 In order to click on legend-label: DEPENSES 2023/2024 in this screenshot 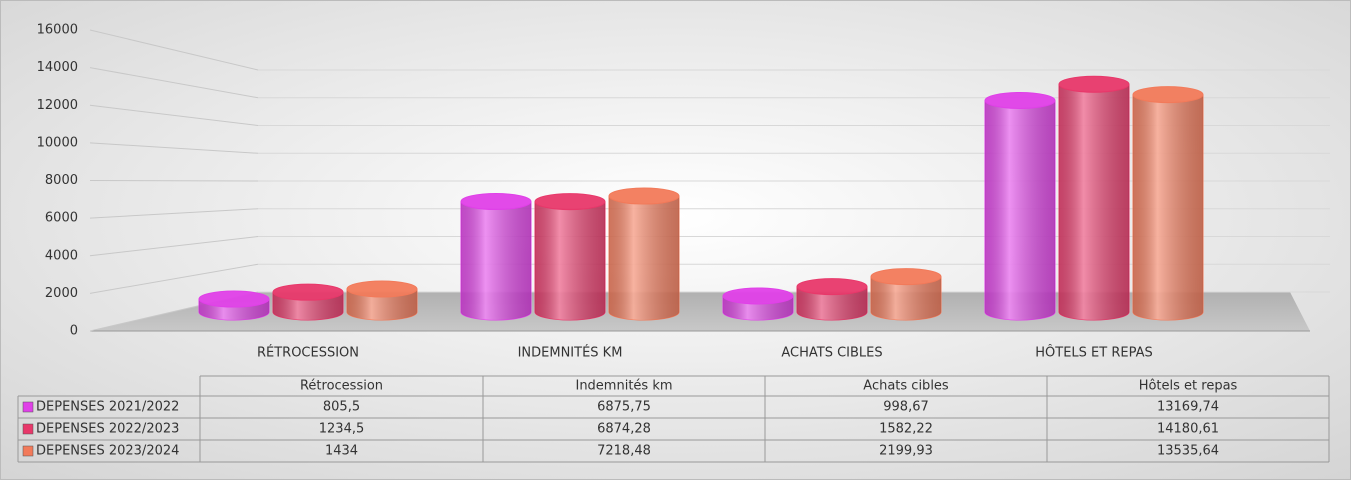, I will do `click(107, 451)`.